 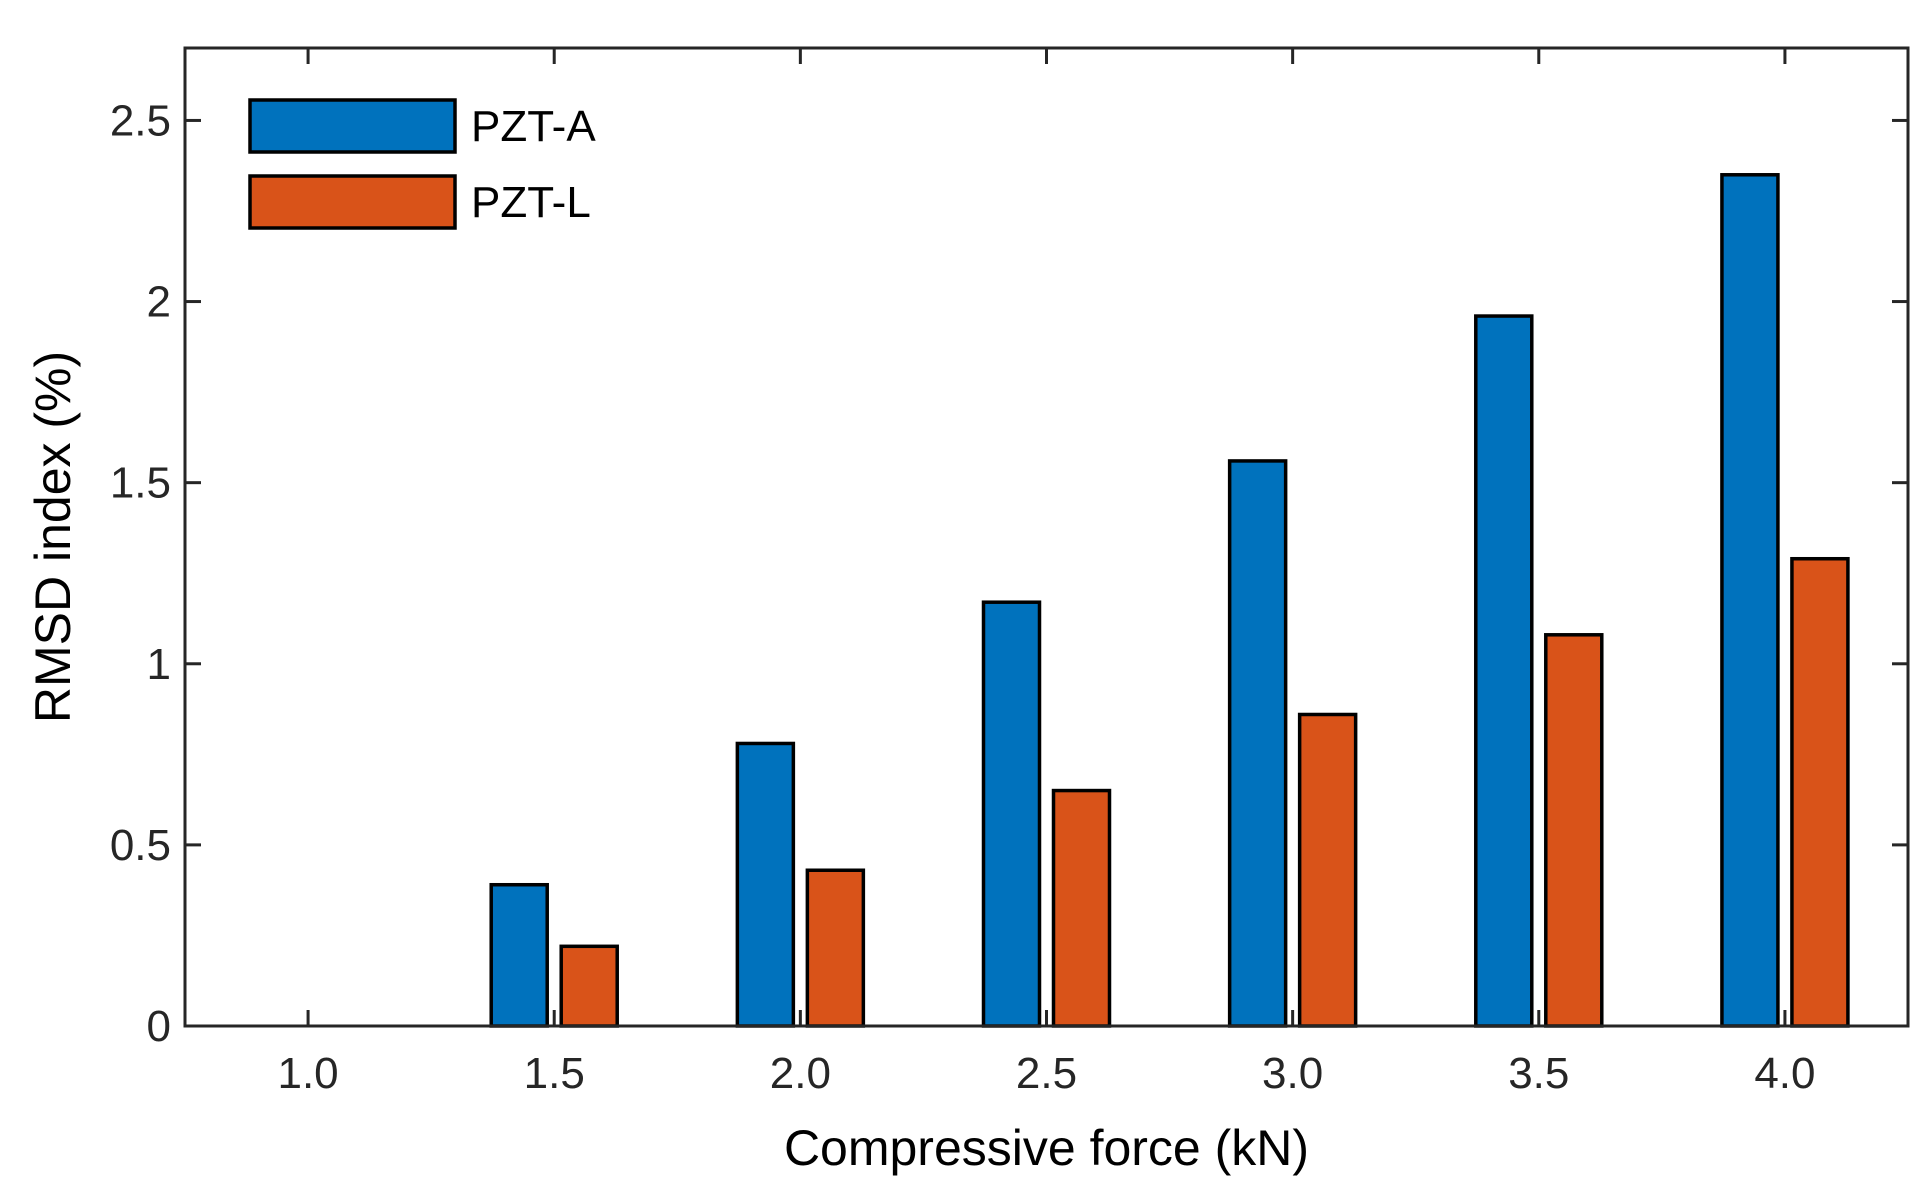 What do you see at coordinates (1257, 743) in the screenshot?
I see `bar-pzt-a-3.0` at bounding box center [1257, 743].